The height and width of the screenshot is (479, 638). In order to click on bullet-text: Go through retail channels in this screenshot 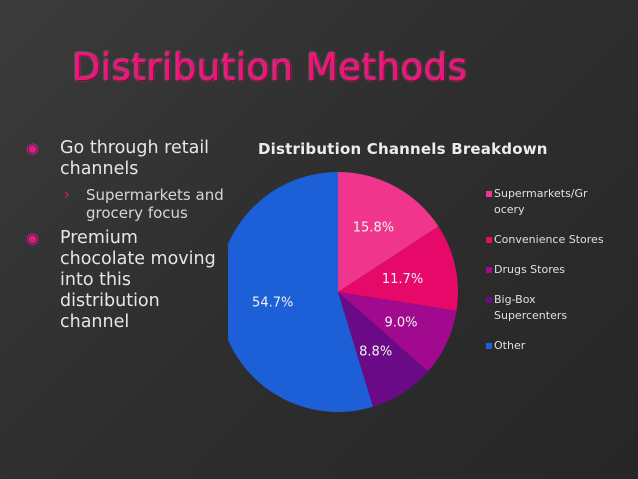, I will do `click(135, 158)`.